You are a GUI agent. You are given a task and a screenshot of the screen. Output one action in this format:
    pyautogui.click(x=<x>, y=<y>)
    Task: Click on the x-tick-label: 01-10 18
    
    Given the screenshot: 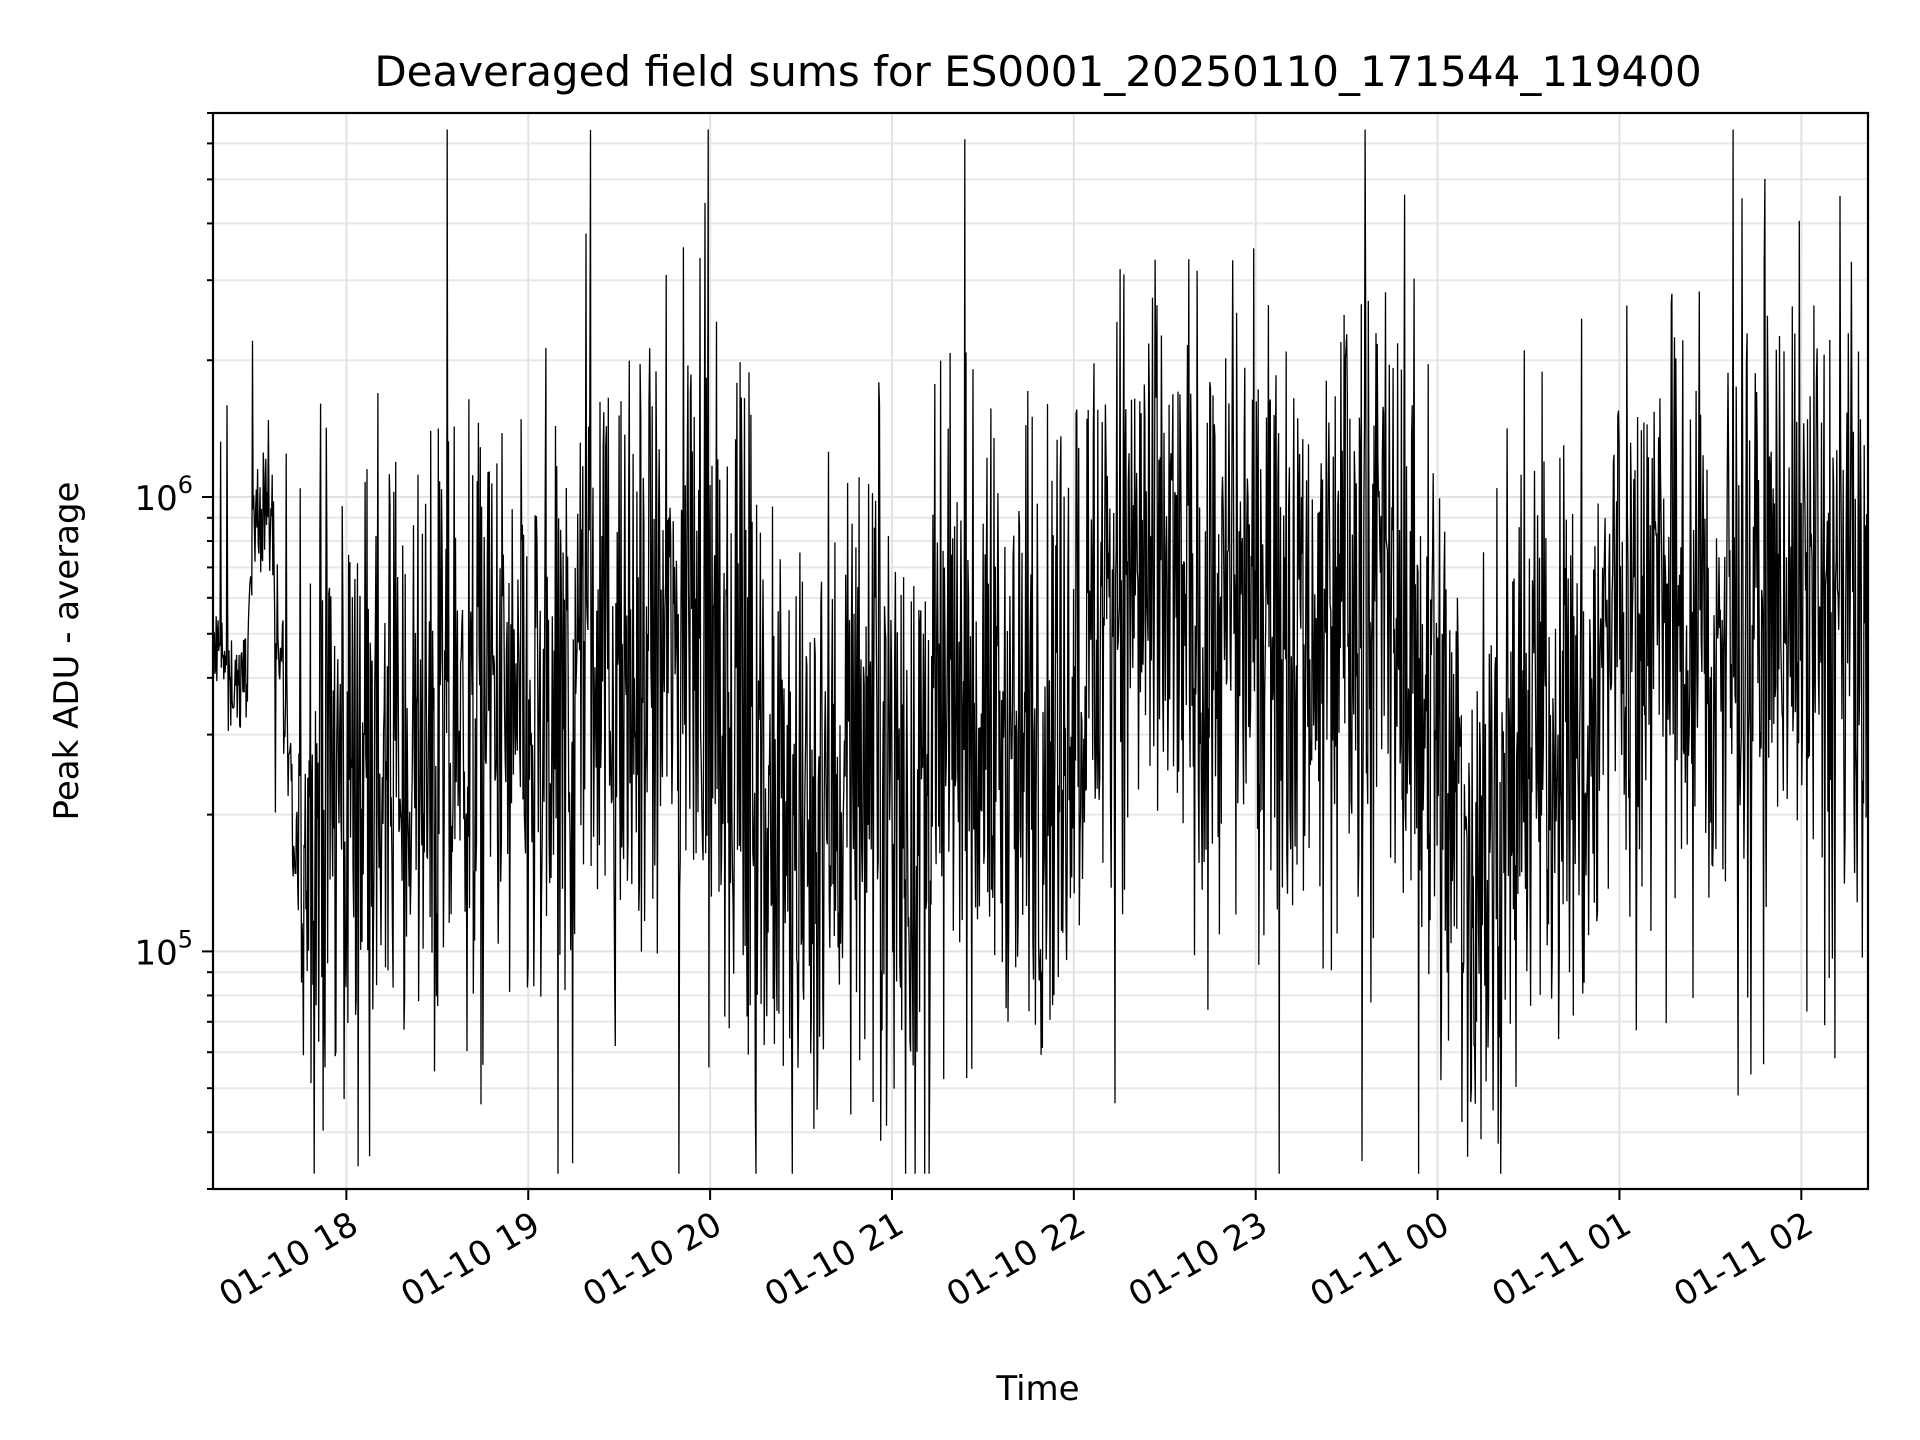 What is the action you would take?
    pyautogui.click(x=288, y=1259)
    